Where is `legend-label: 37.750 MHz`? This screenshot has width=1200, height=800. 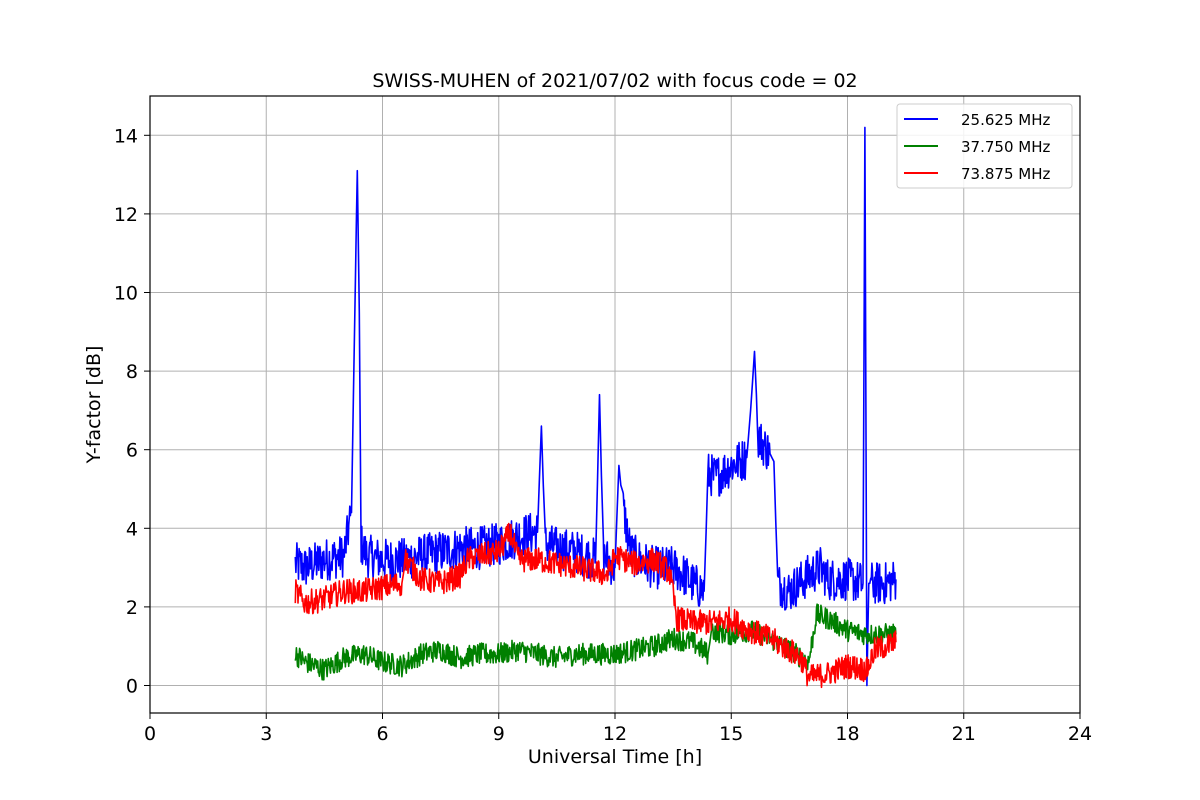
legend-label: 37.750 MHz is located at coordinates (1005, 147).